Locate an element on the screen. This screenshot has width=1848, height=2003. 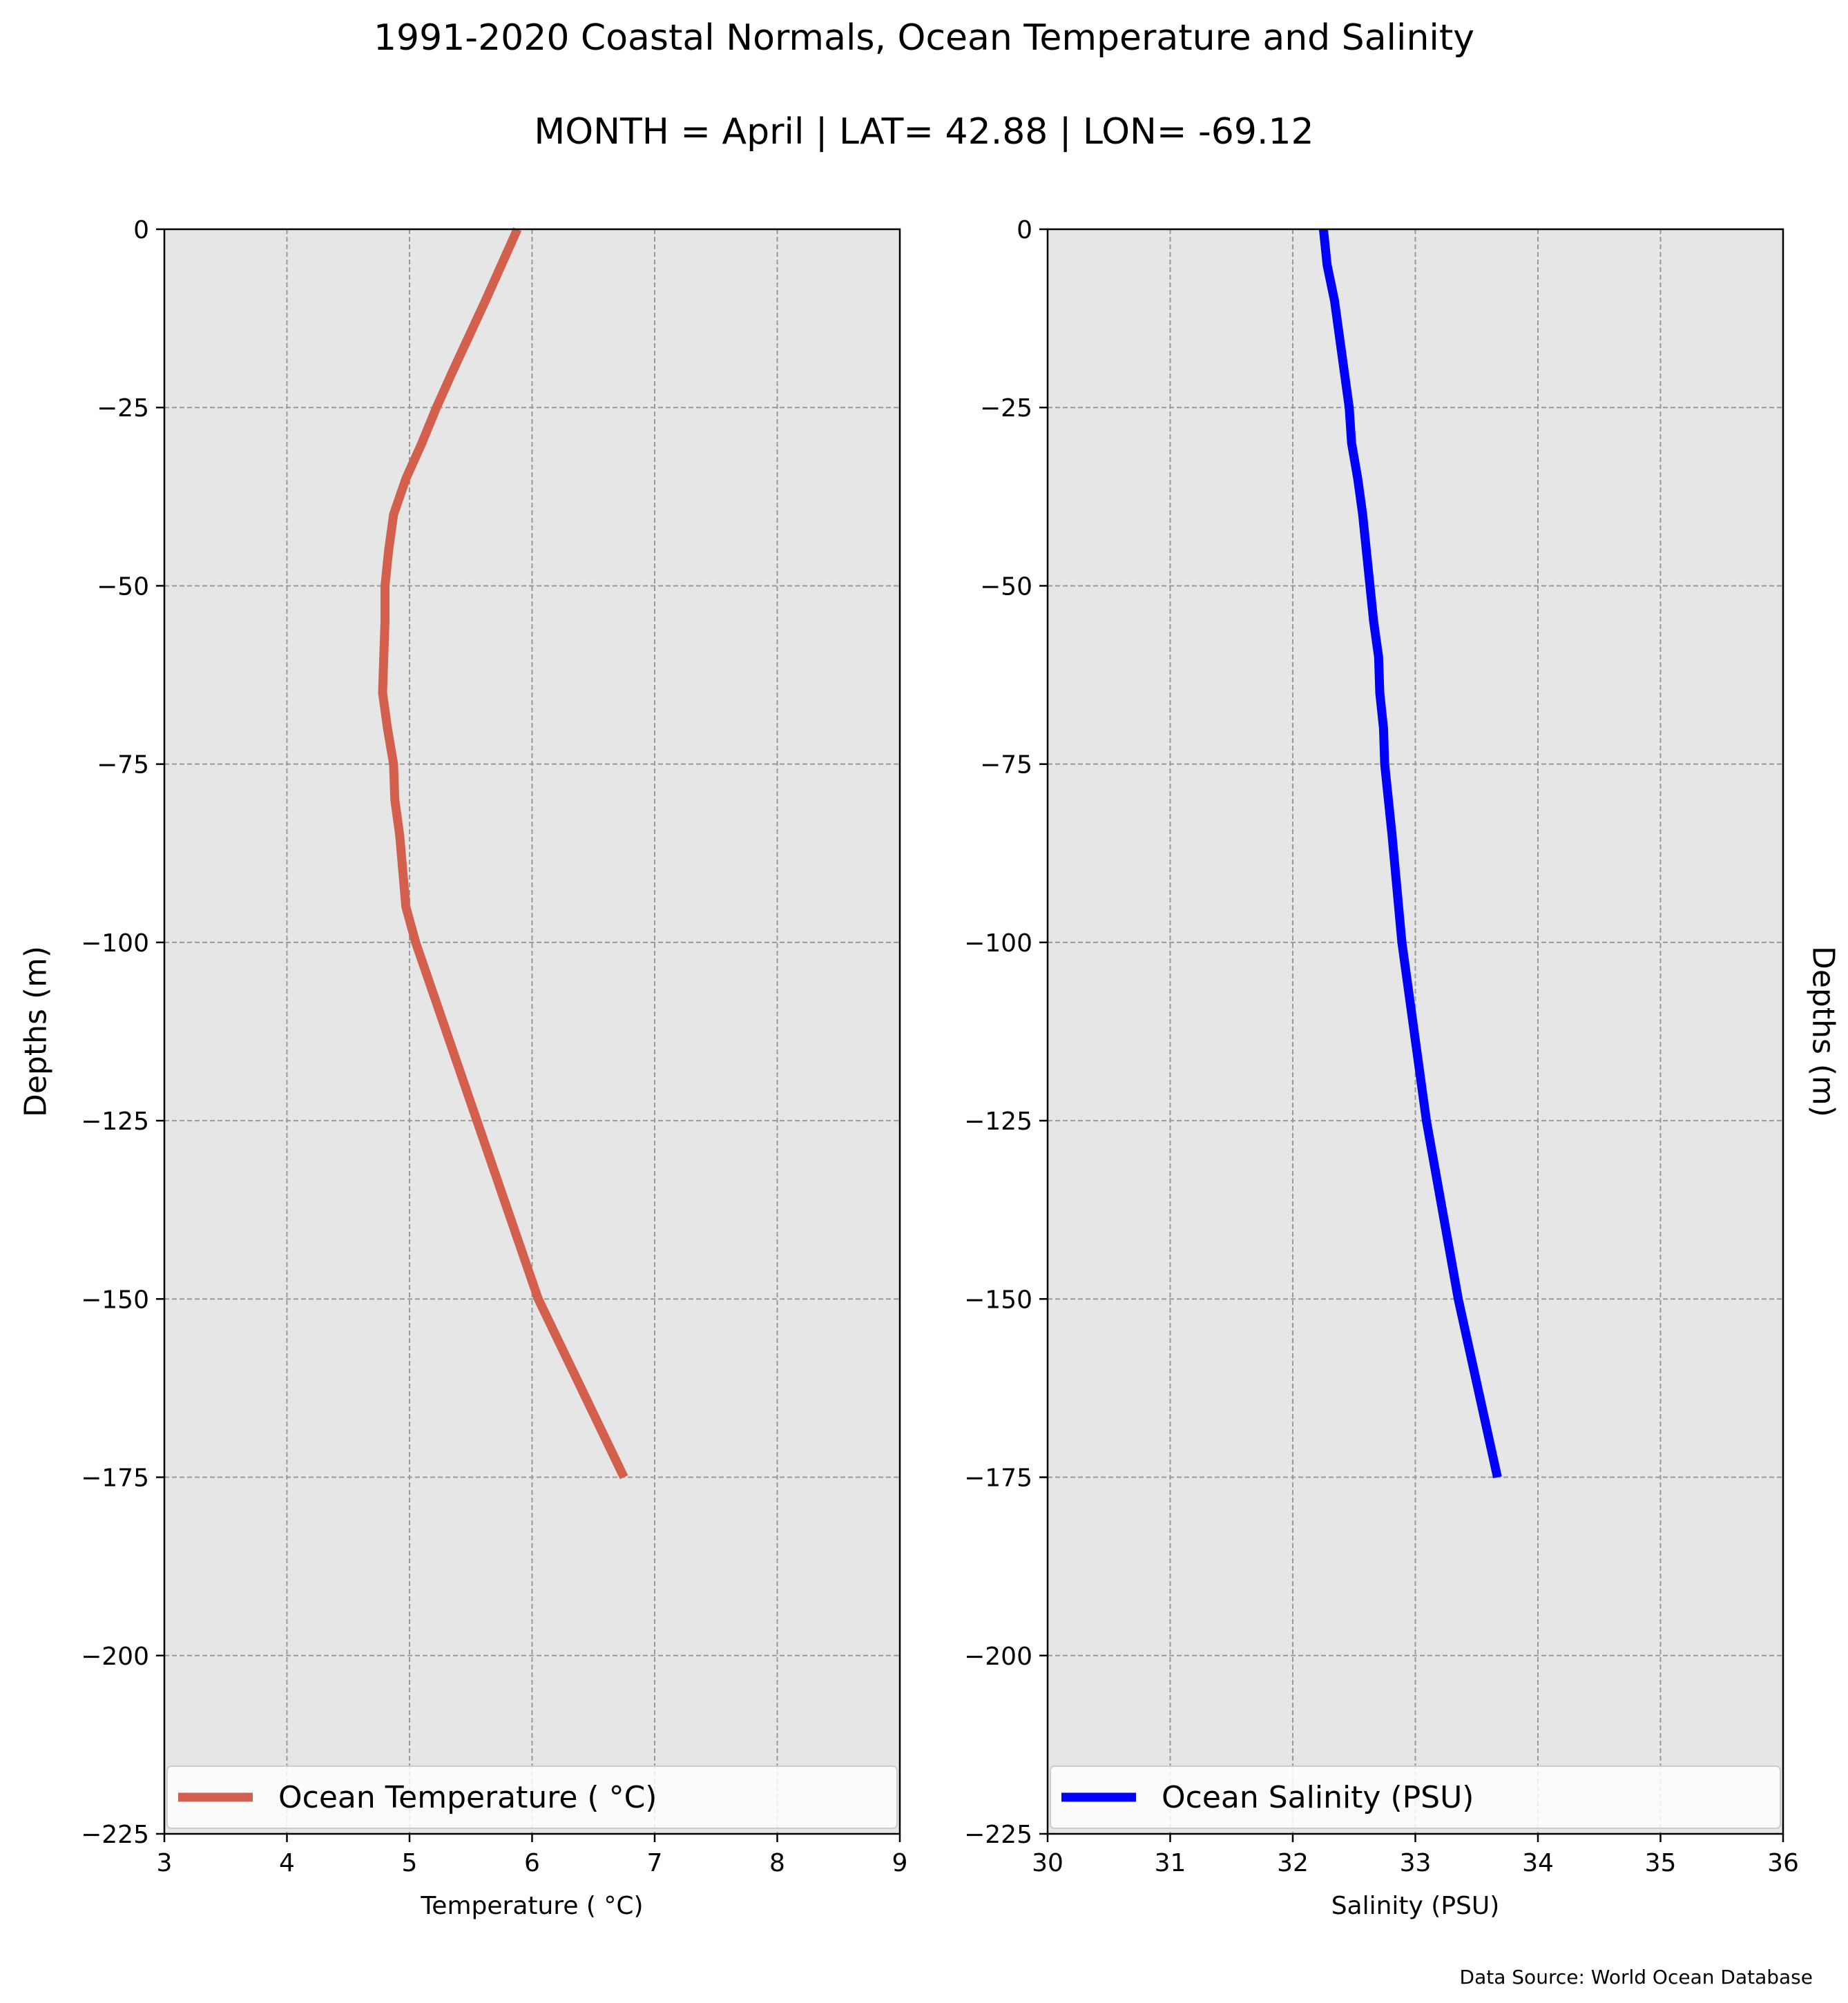
temperature-y-tick-label: −50 is located at coordinates (123, 586).